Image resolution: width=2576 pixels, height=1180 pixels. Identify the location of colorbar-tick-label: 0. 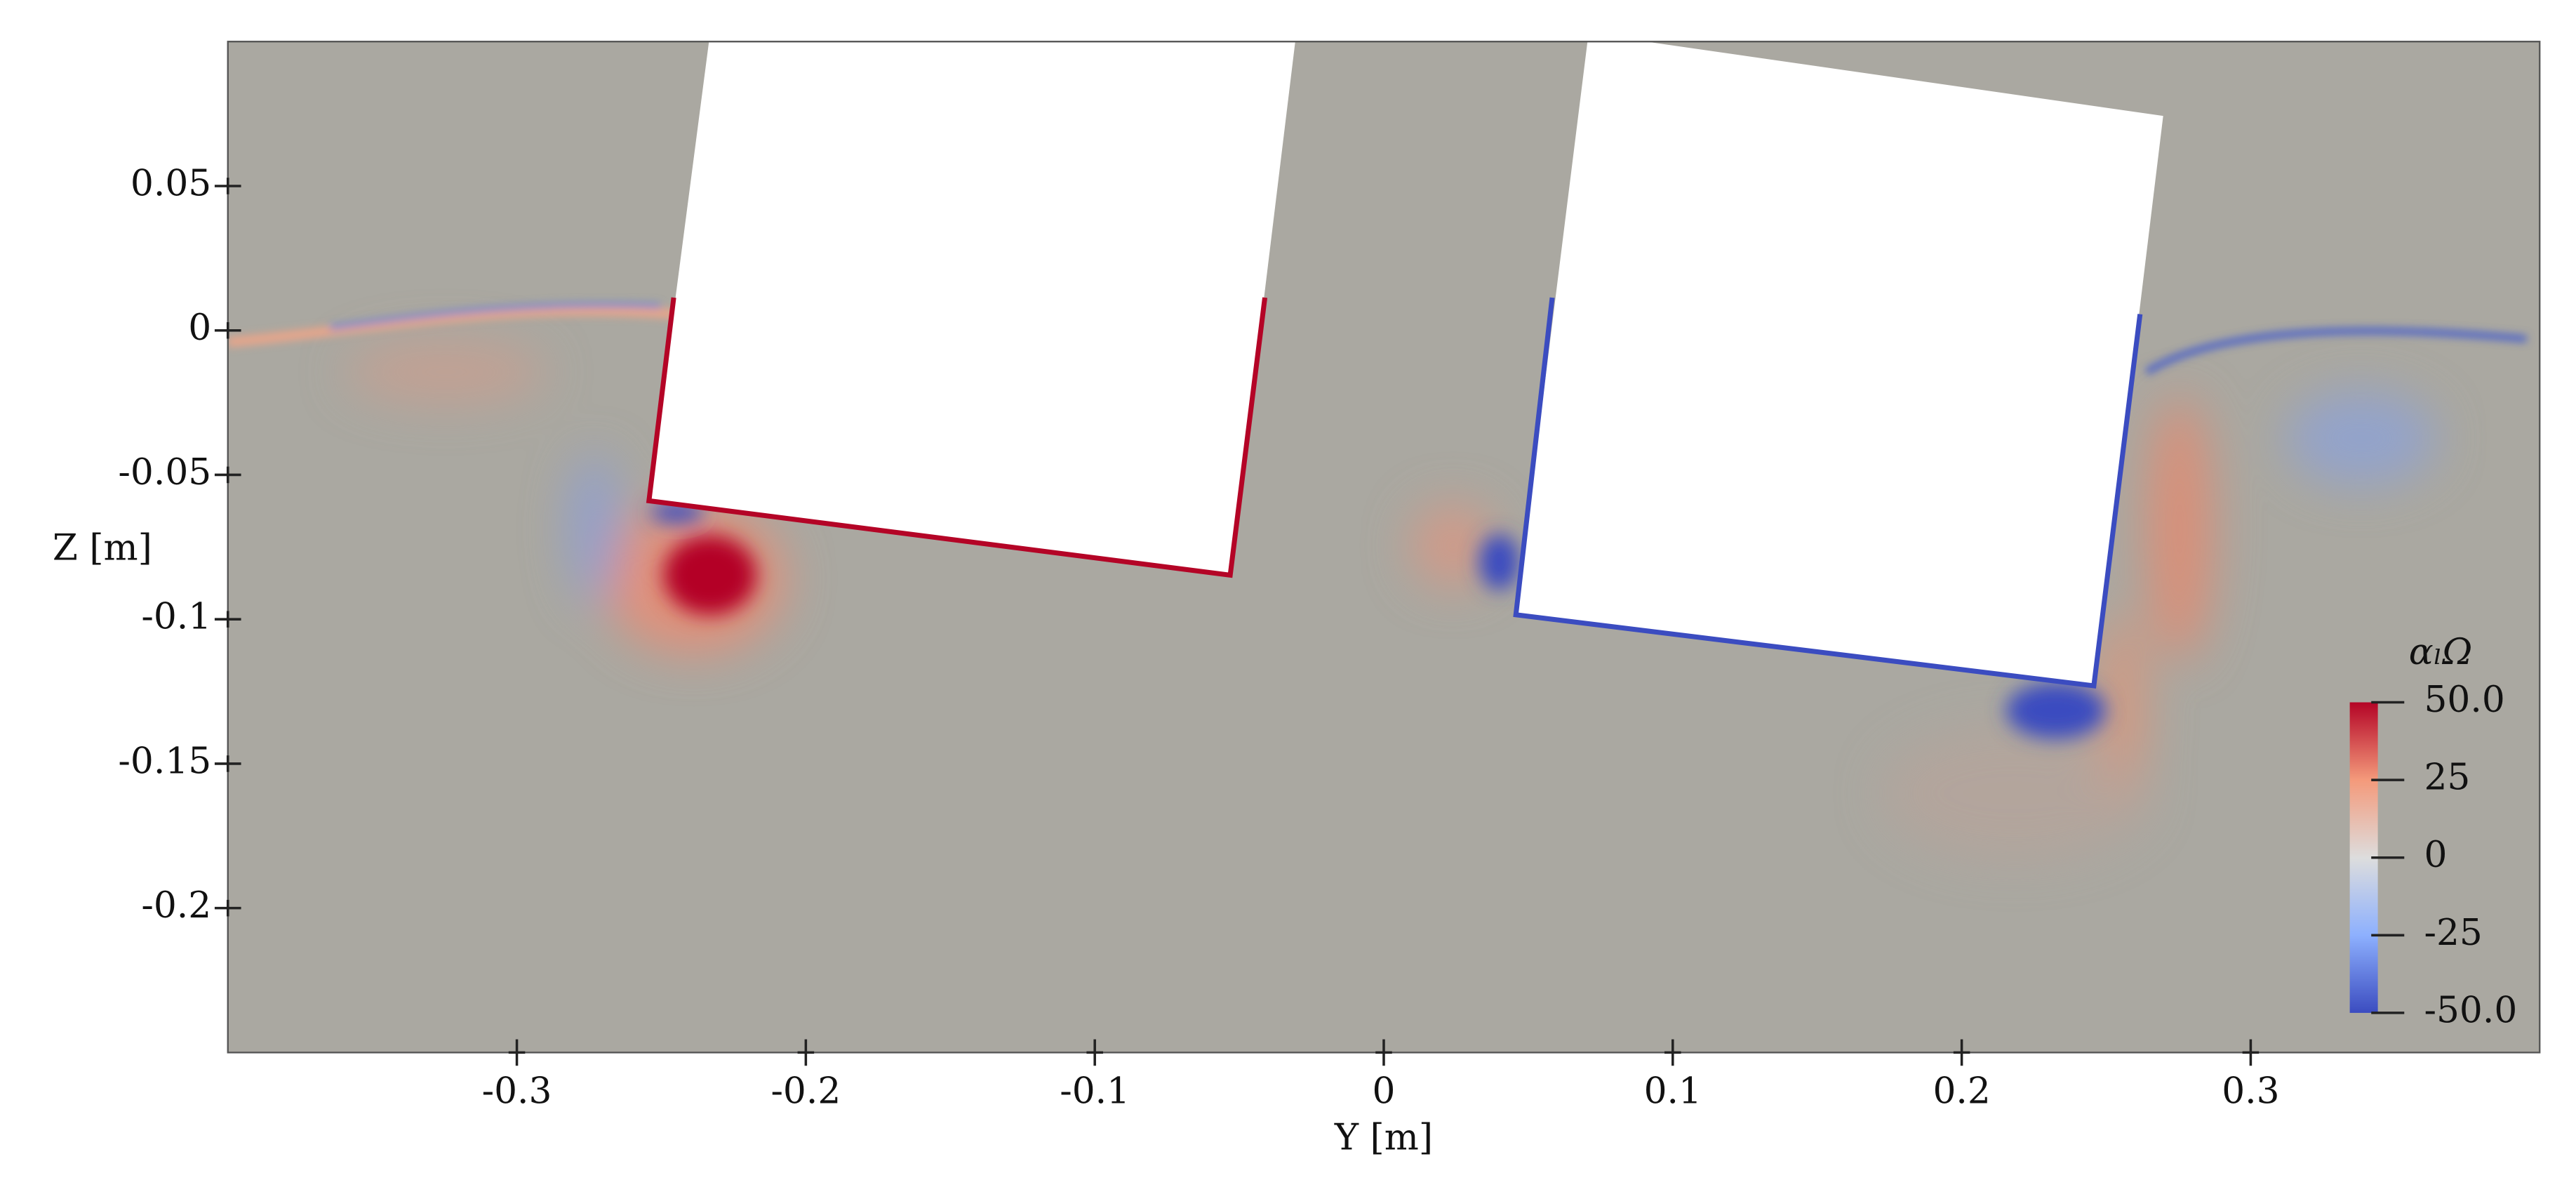
(2436, 855).